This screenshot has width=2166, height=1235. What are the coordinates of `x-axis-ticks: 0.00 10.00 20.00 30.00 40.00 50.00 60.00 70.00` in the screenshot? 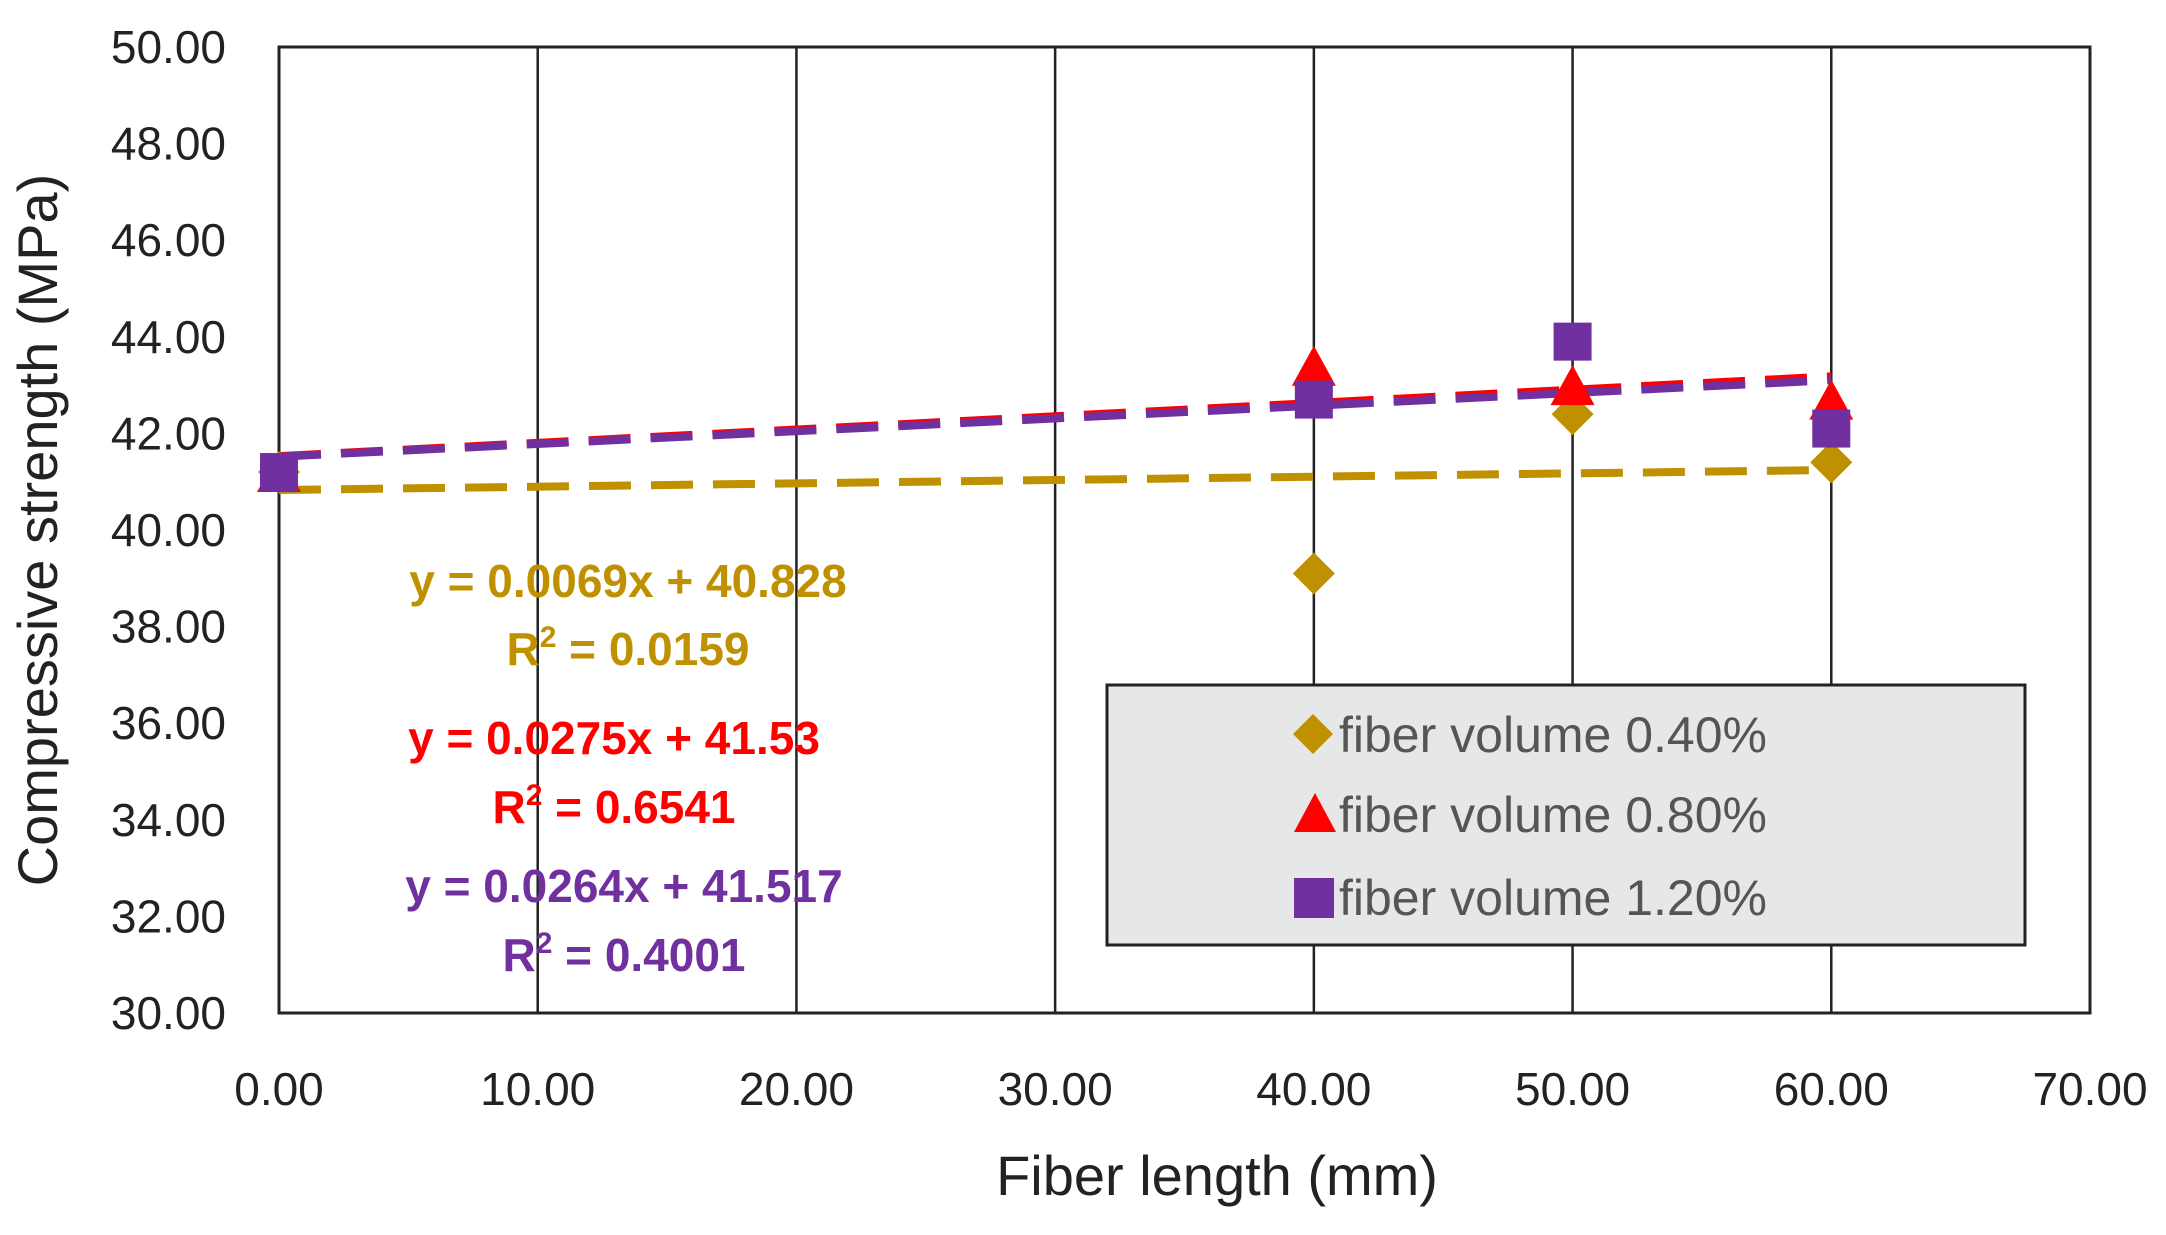 It's located at (1190, 1089).